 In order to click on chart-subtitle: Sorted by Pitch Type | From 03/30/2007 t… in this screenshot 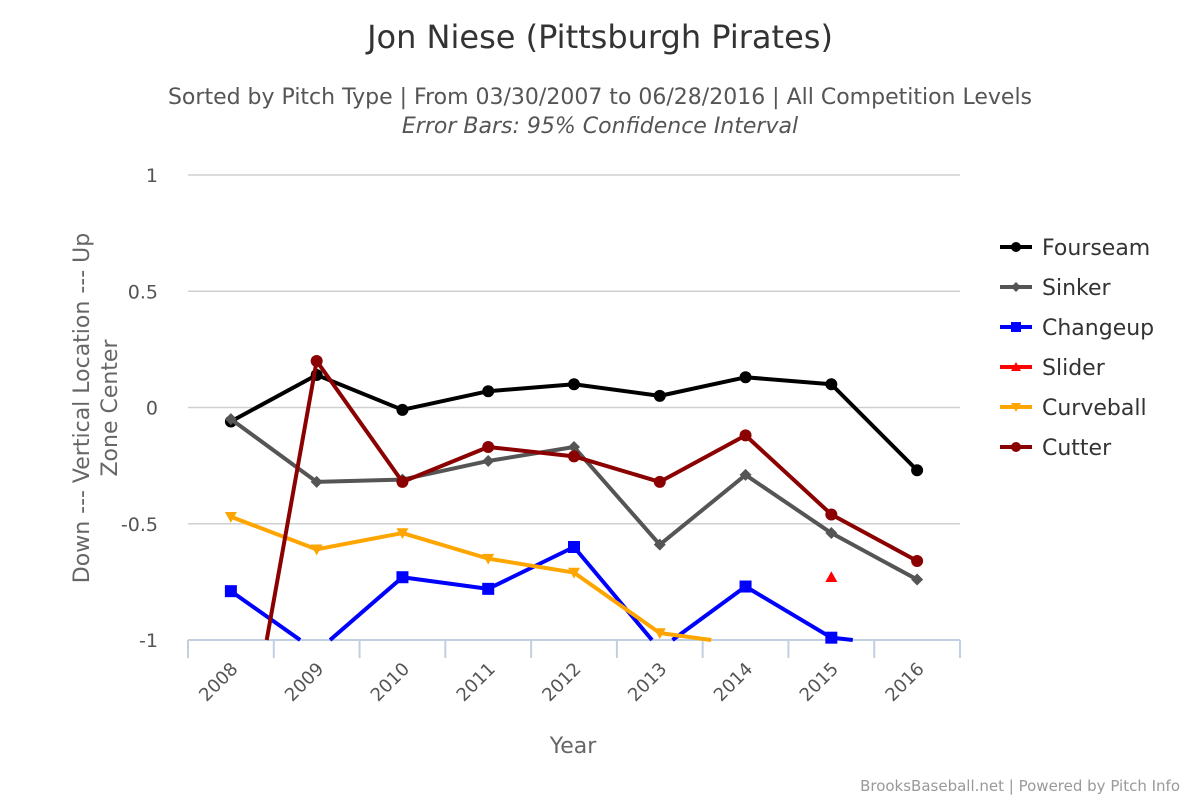, I will do `click(600, 97)`.